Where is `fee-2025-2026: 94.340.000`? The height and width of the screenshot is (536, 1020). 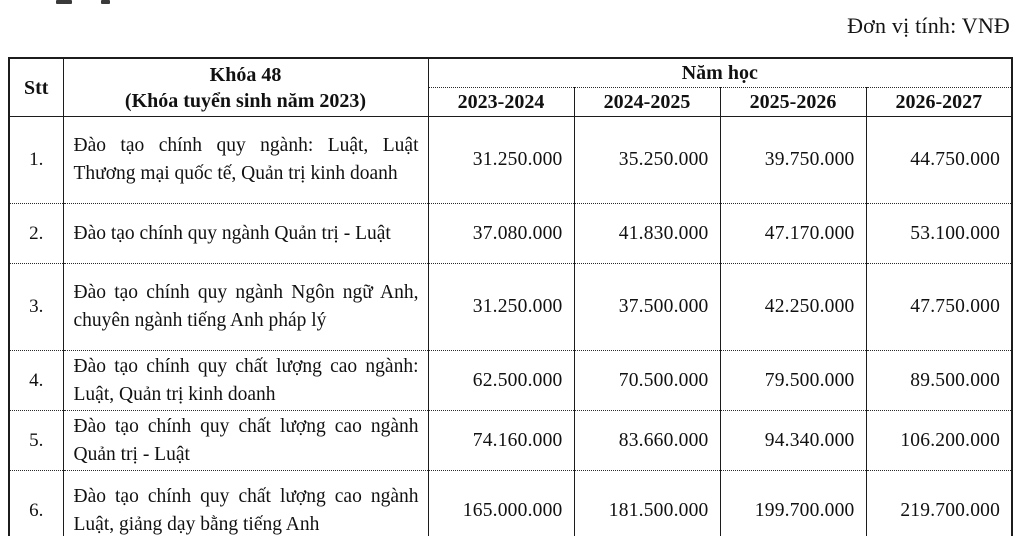 fee-2025-2026: 94.340.000 is located at coordinates (793, 440).